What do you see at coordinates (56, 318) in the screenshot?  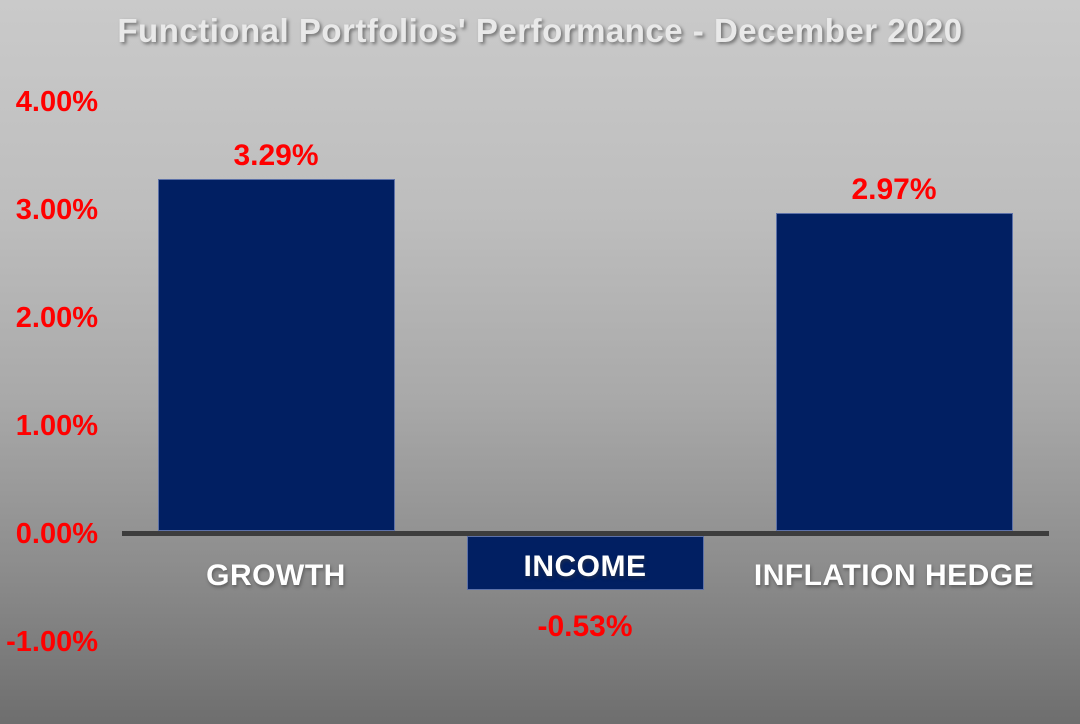 I see `y-axis-tick-label: 2.00%` at bounding box center [56, 318].